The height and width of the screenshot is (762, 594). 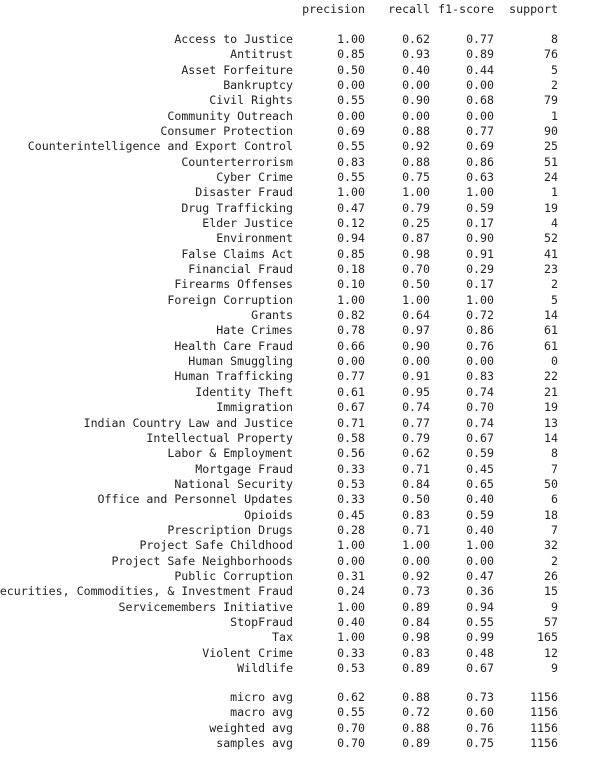 What do you see at coordinates (551, 376) in the screenshot?
I see `support-value: 22` at bounding box center [551, 376].